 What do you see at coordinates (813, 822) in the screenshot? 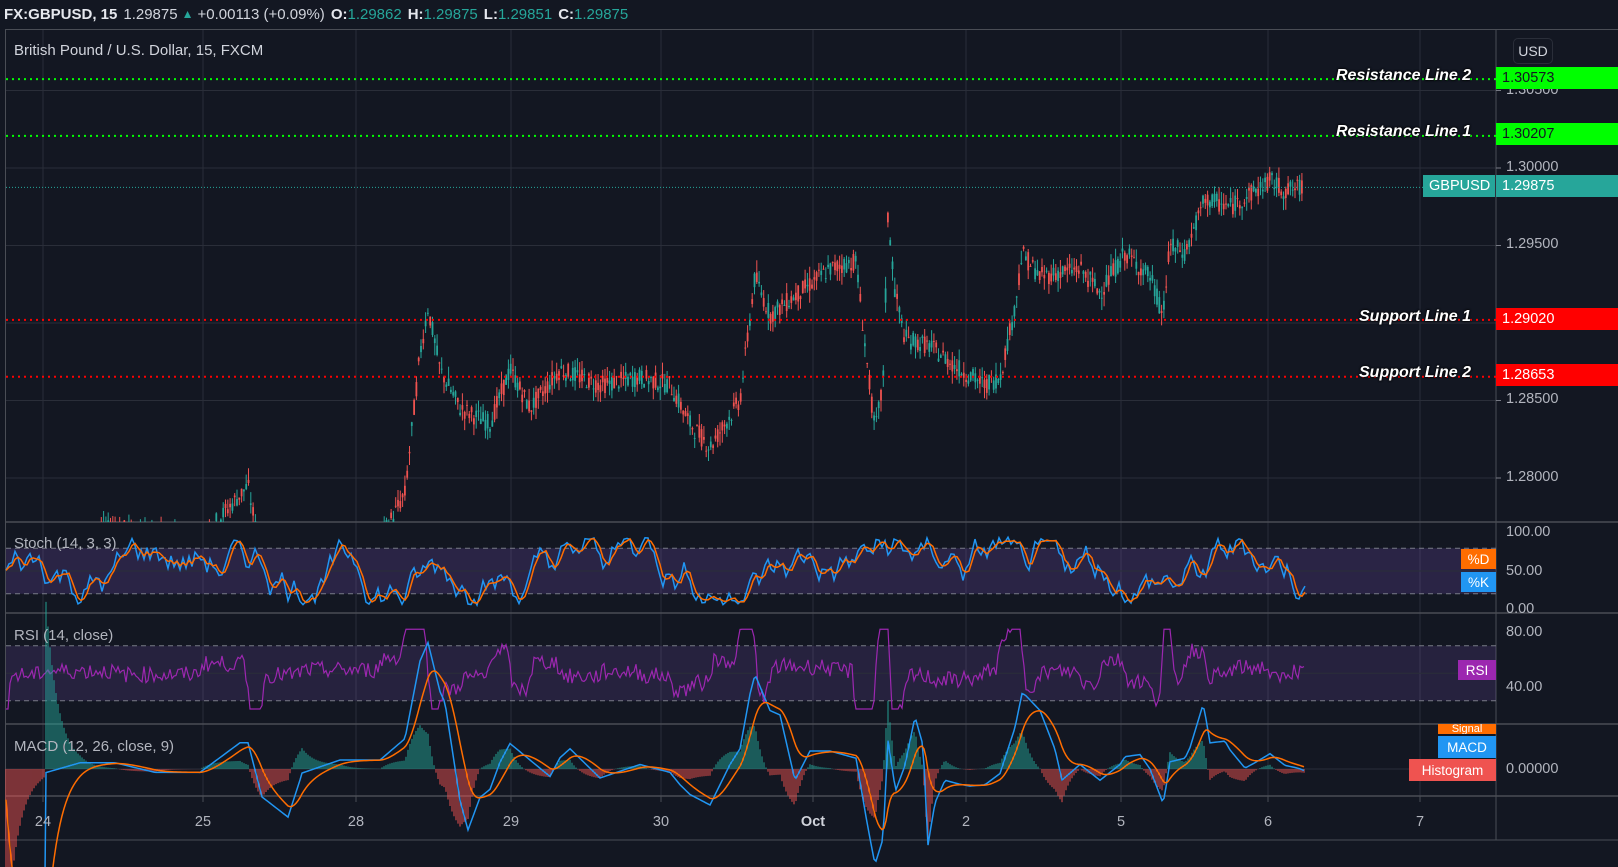
I see `date-axis-label: Oct` at bounding box center [813, 822].